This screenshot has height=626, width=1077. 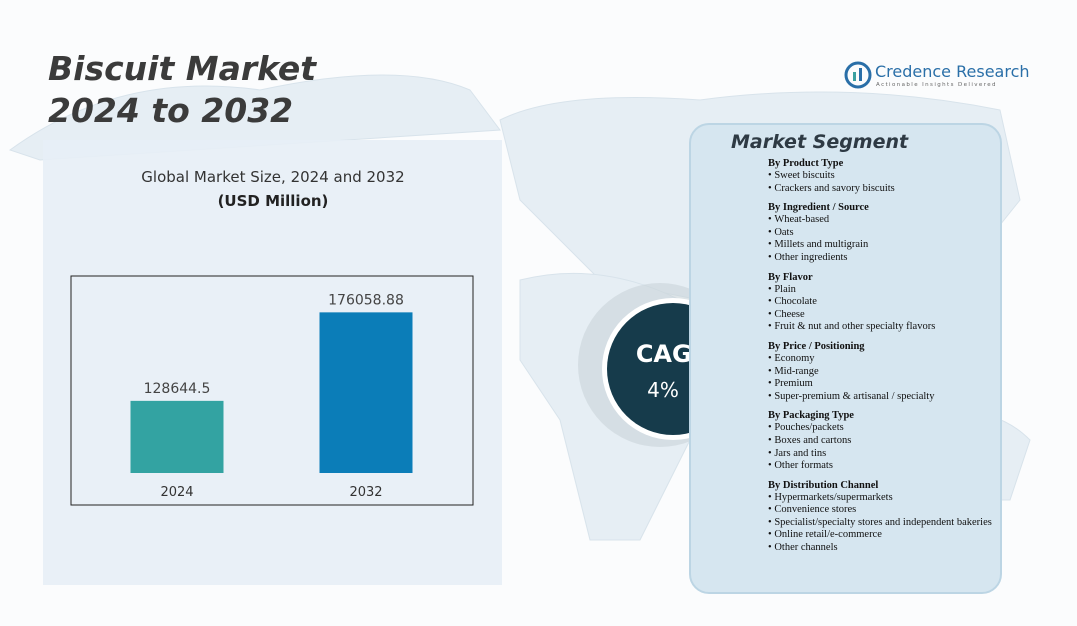 What do you see at coordinates (884, 466) in the screenshot?
I see `segment-item: Other formats` at bounding box center [884, 466].